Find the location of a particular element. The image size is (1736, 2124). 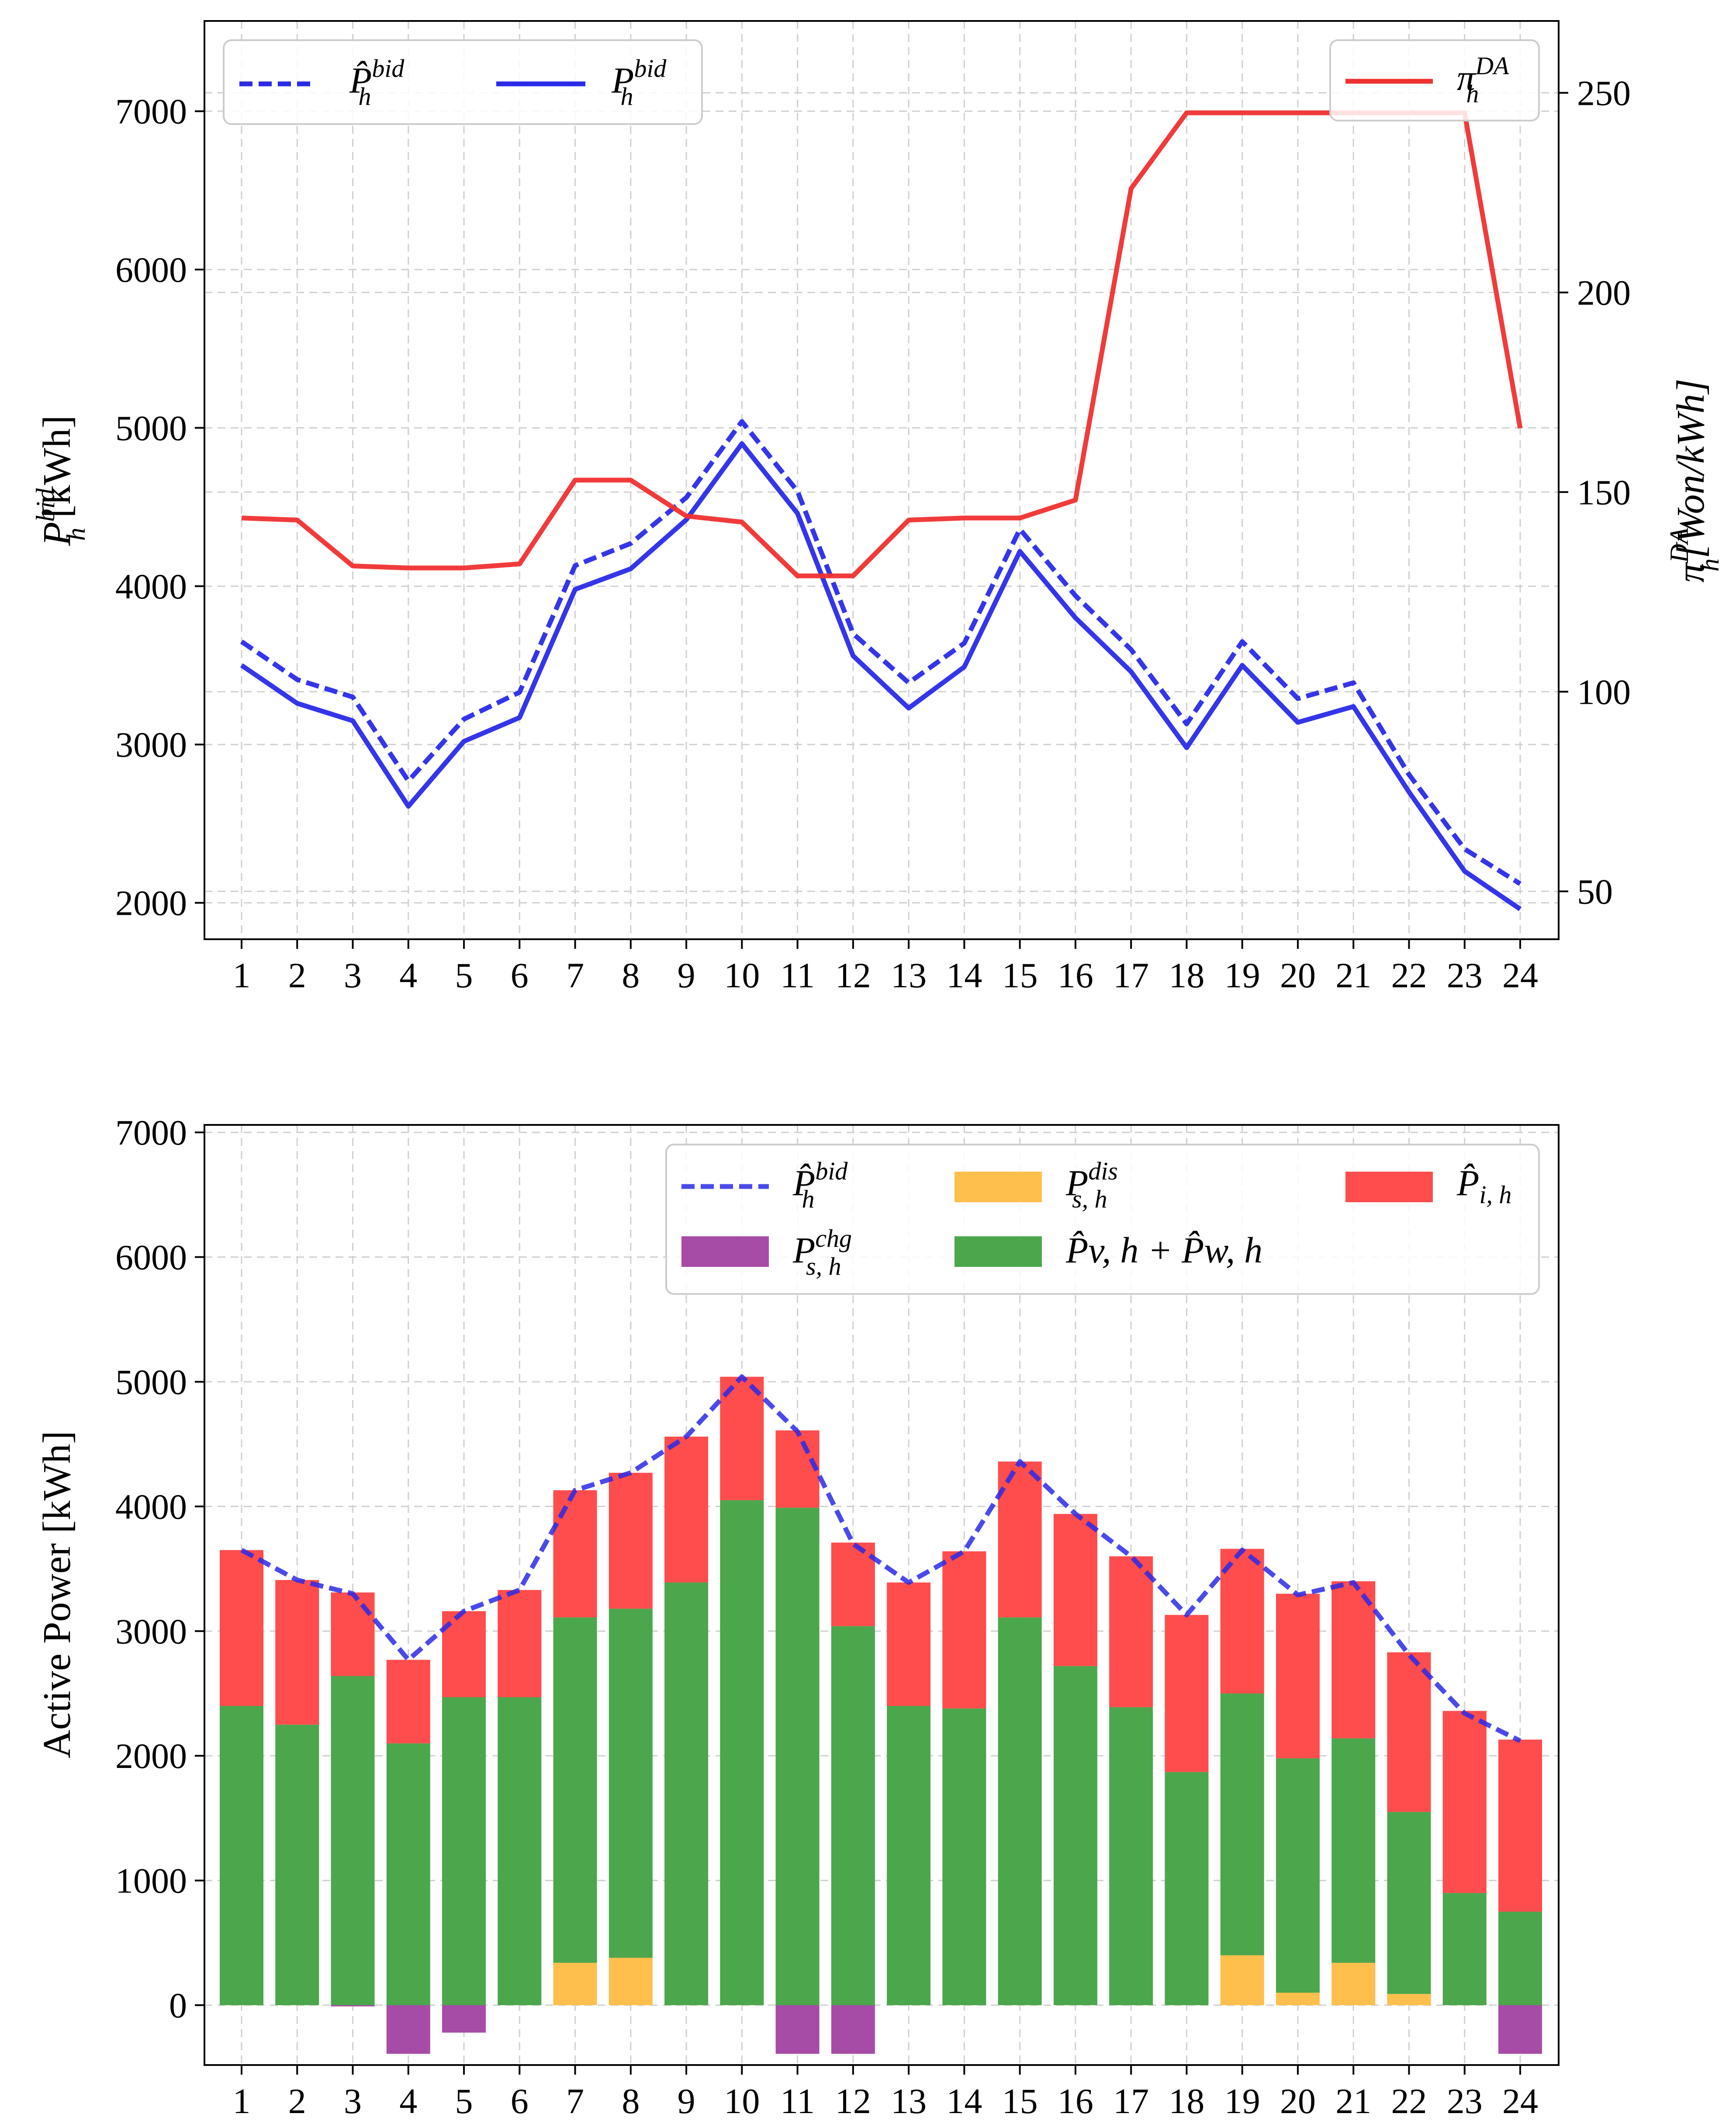

legend-charge-swatch is located at coordinates (725, 1251).